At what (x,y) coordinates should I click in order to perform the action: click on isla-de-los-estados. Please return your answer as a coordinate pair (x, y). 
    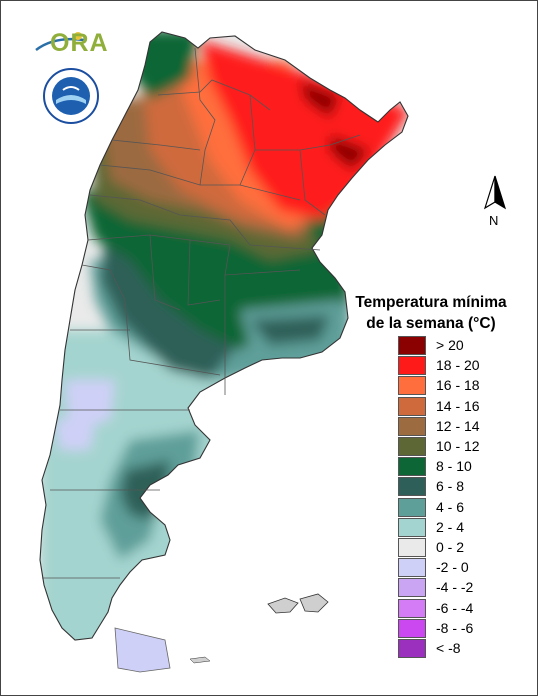
    Looking at the image, I should click on (200, 660).